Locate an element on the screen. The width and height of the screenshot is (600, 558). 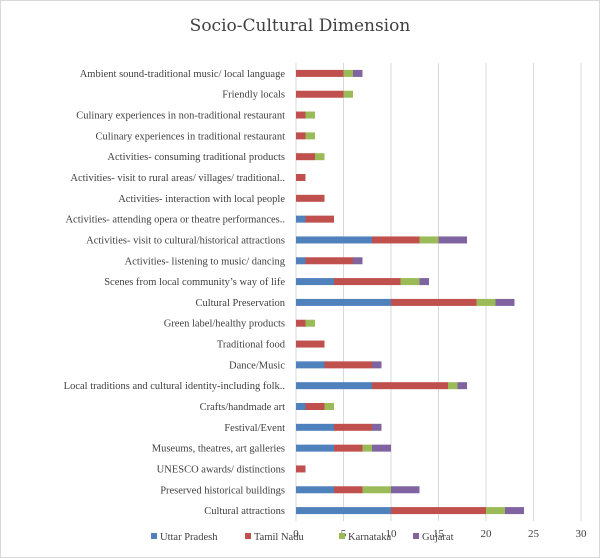
legend-label: Tamil Nadu is located at coordinates (279, 537).